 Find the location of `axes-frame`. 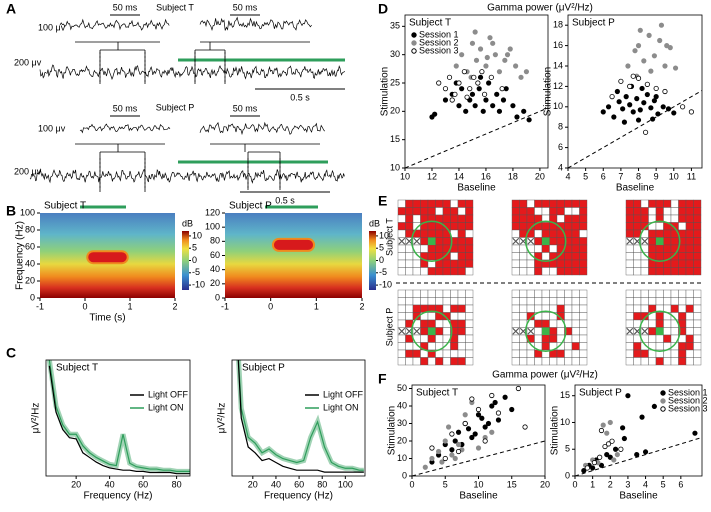

axes-frame is located at coordinates (118, 418).